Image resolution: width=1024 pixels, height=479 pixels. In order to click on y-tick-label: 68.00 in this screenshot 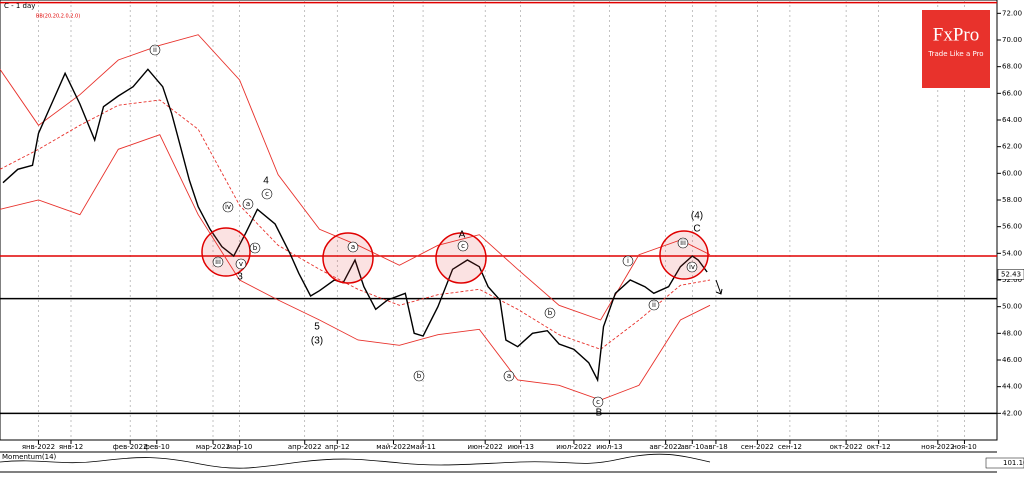, I will do `click(1012, 67)`.